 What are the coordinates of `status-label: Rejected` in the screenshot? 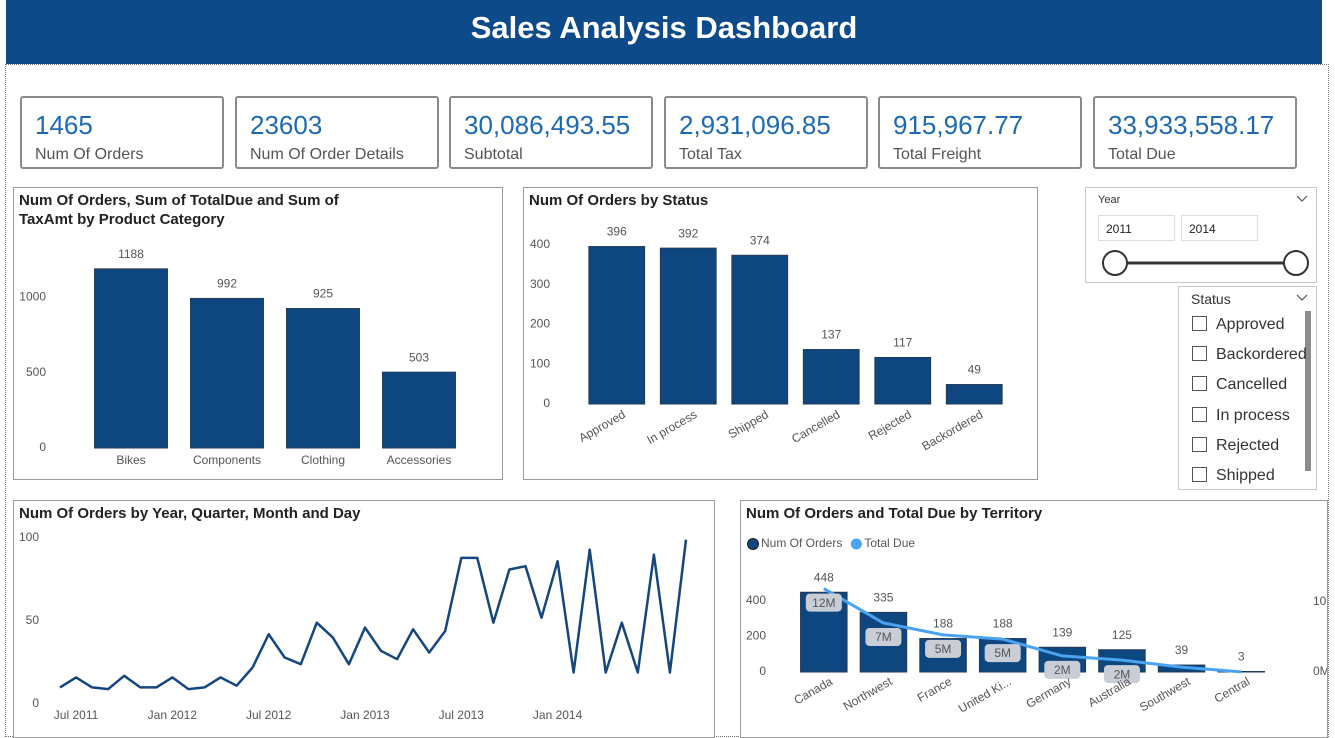 It's located at (1248, 445).